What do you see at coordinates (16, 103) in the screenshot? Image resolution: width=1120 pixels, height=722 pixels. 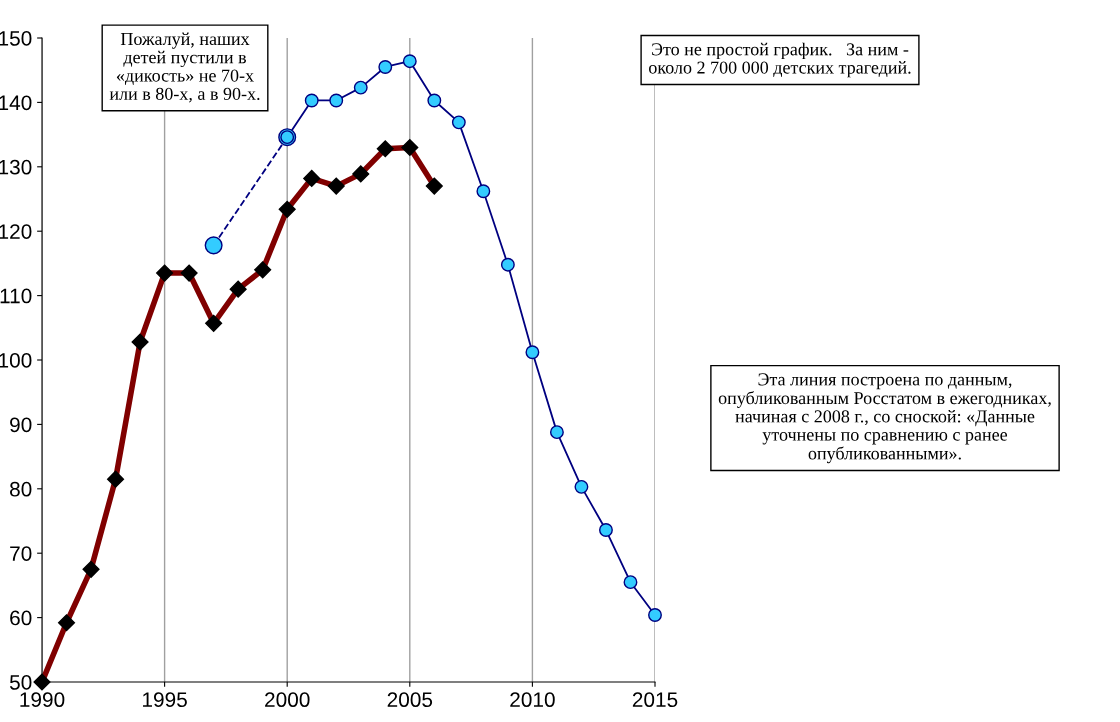 I see `y-tick-label: 140` at bounding box center [16, 103].